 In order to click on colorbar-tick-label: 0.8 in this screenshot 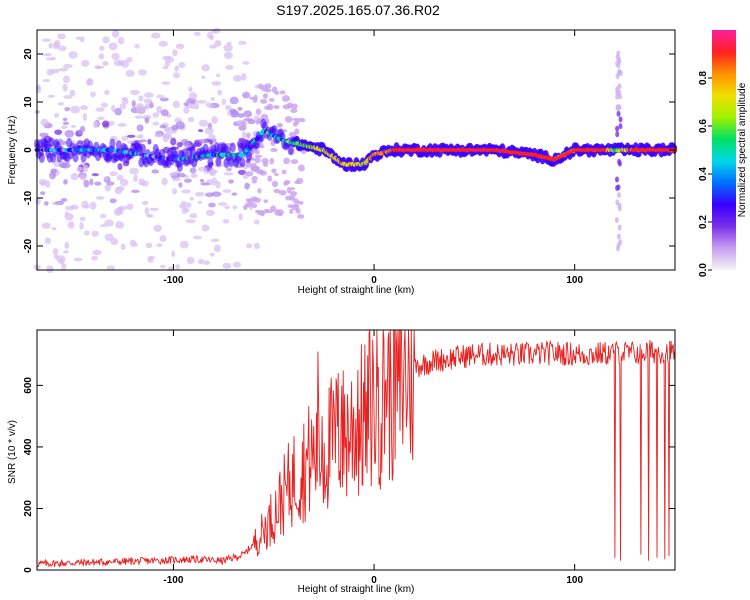, I will do `click(703, 78)`.